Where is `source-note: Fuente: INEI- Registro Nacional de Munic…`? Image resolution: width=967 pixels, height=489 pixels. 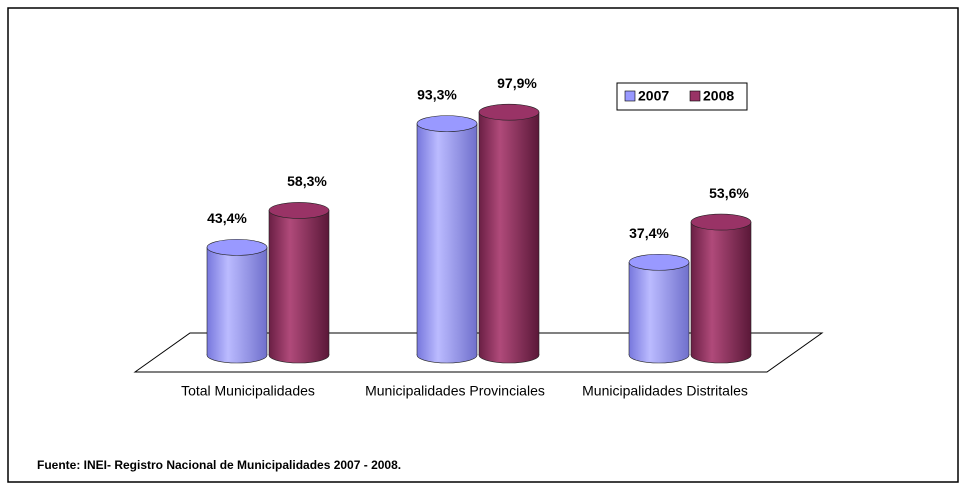
source-note: Fuente: INEI- Registro Nacional de Munic… is located at coordinates (219, 465).